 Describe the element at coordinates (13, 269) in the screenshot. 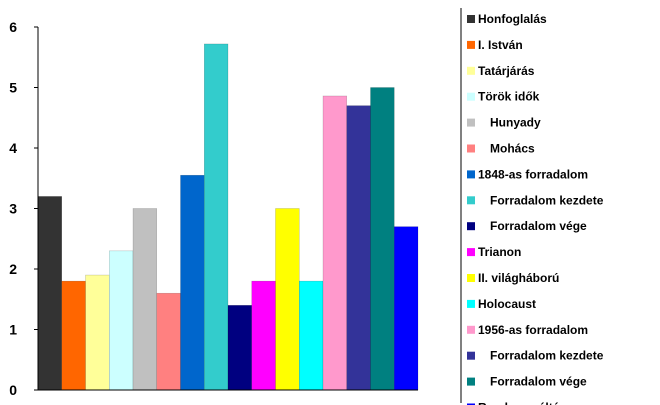

I see `y-tick-label-2: 2` at that location.